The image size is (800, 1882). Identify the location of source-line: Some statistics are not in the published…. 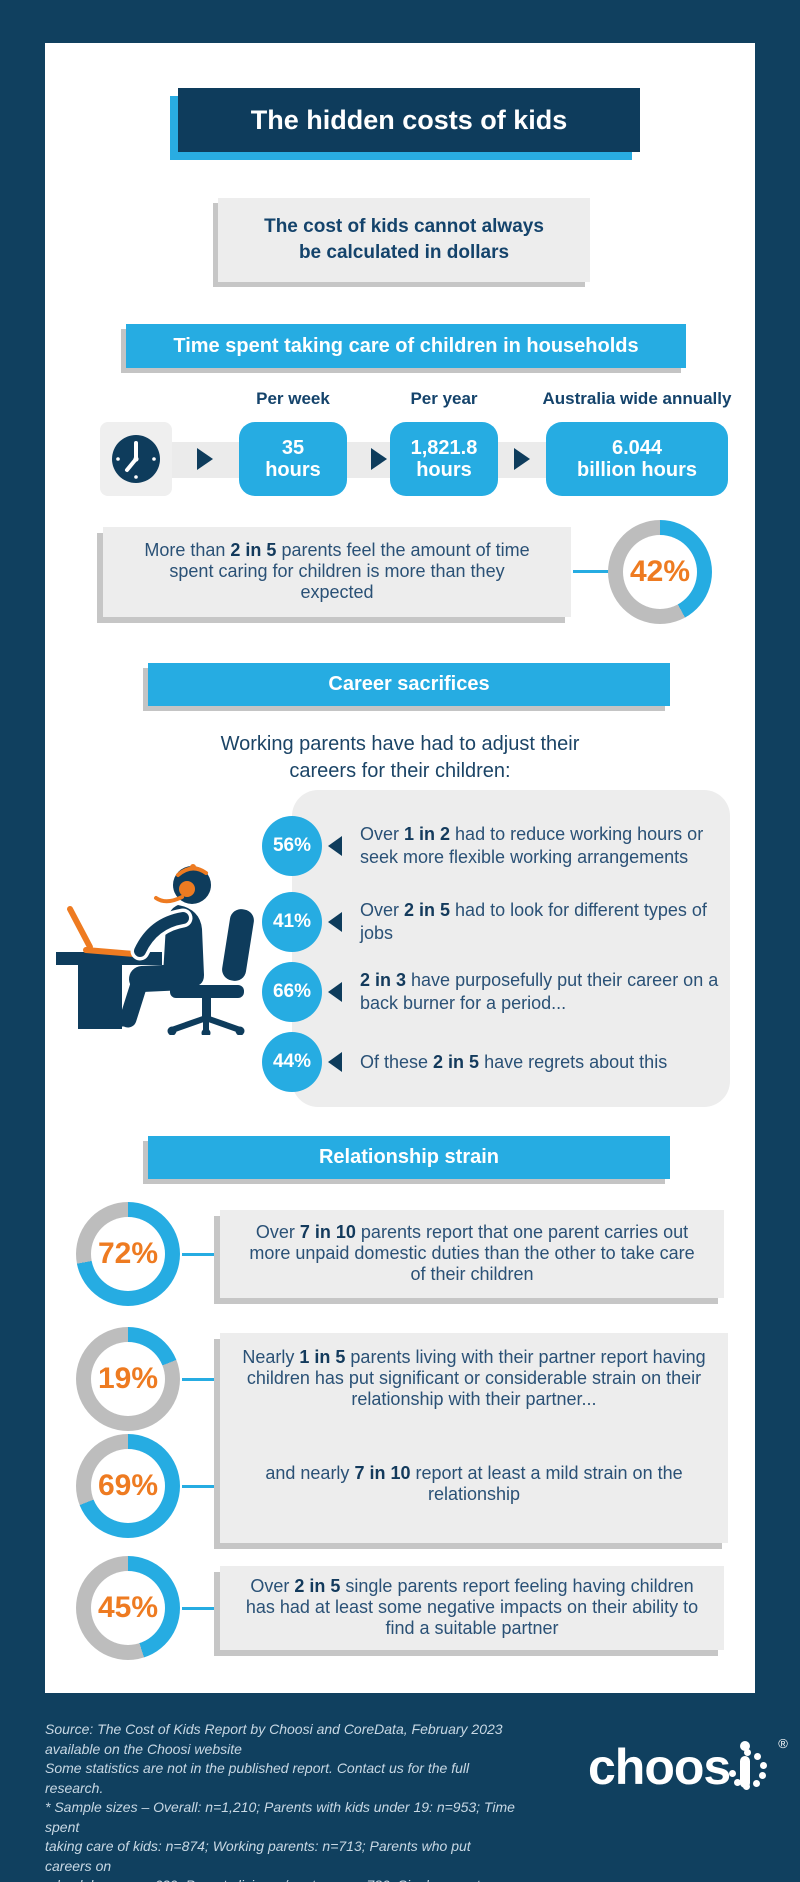
(257, 1778).